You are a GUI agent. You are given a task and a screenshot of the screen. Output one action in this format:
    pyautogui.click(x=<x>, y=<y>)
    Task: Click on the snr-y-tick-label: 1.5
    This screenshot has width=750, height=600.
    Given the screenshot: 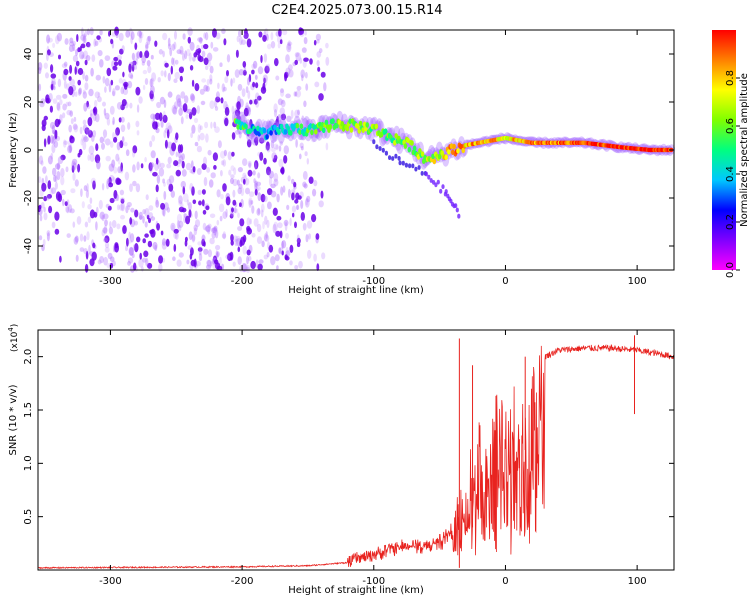 What is the action you would take?
    pyautogui.click(x=28, y=410)
    